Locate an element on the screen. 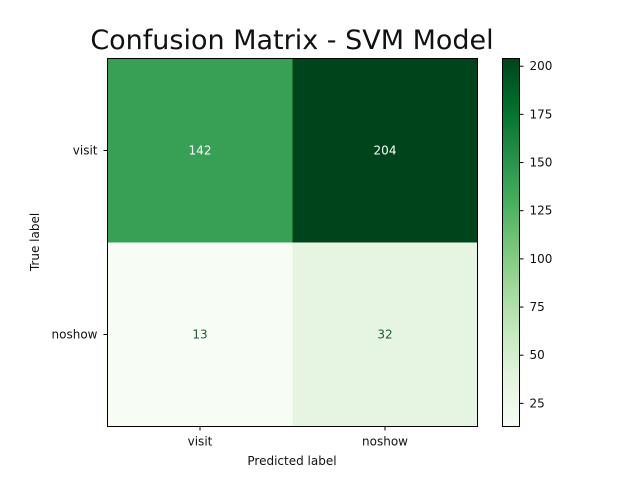  heatmap-value-labels: 142 204 13 32 is located at coordinates (293, 243).